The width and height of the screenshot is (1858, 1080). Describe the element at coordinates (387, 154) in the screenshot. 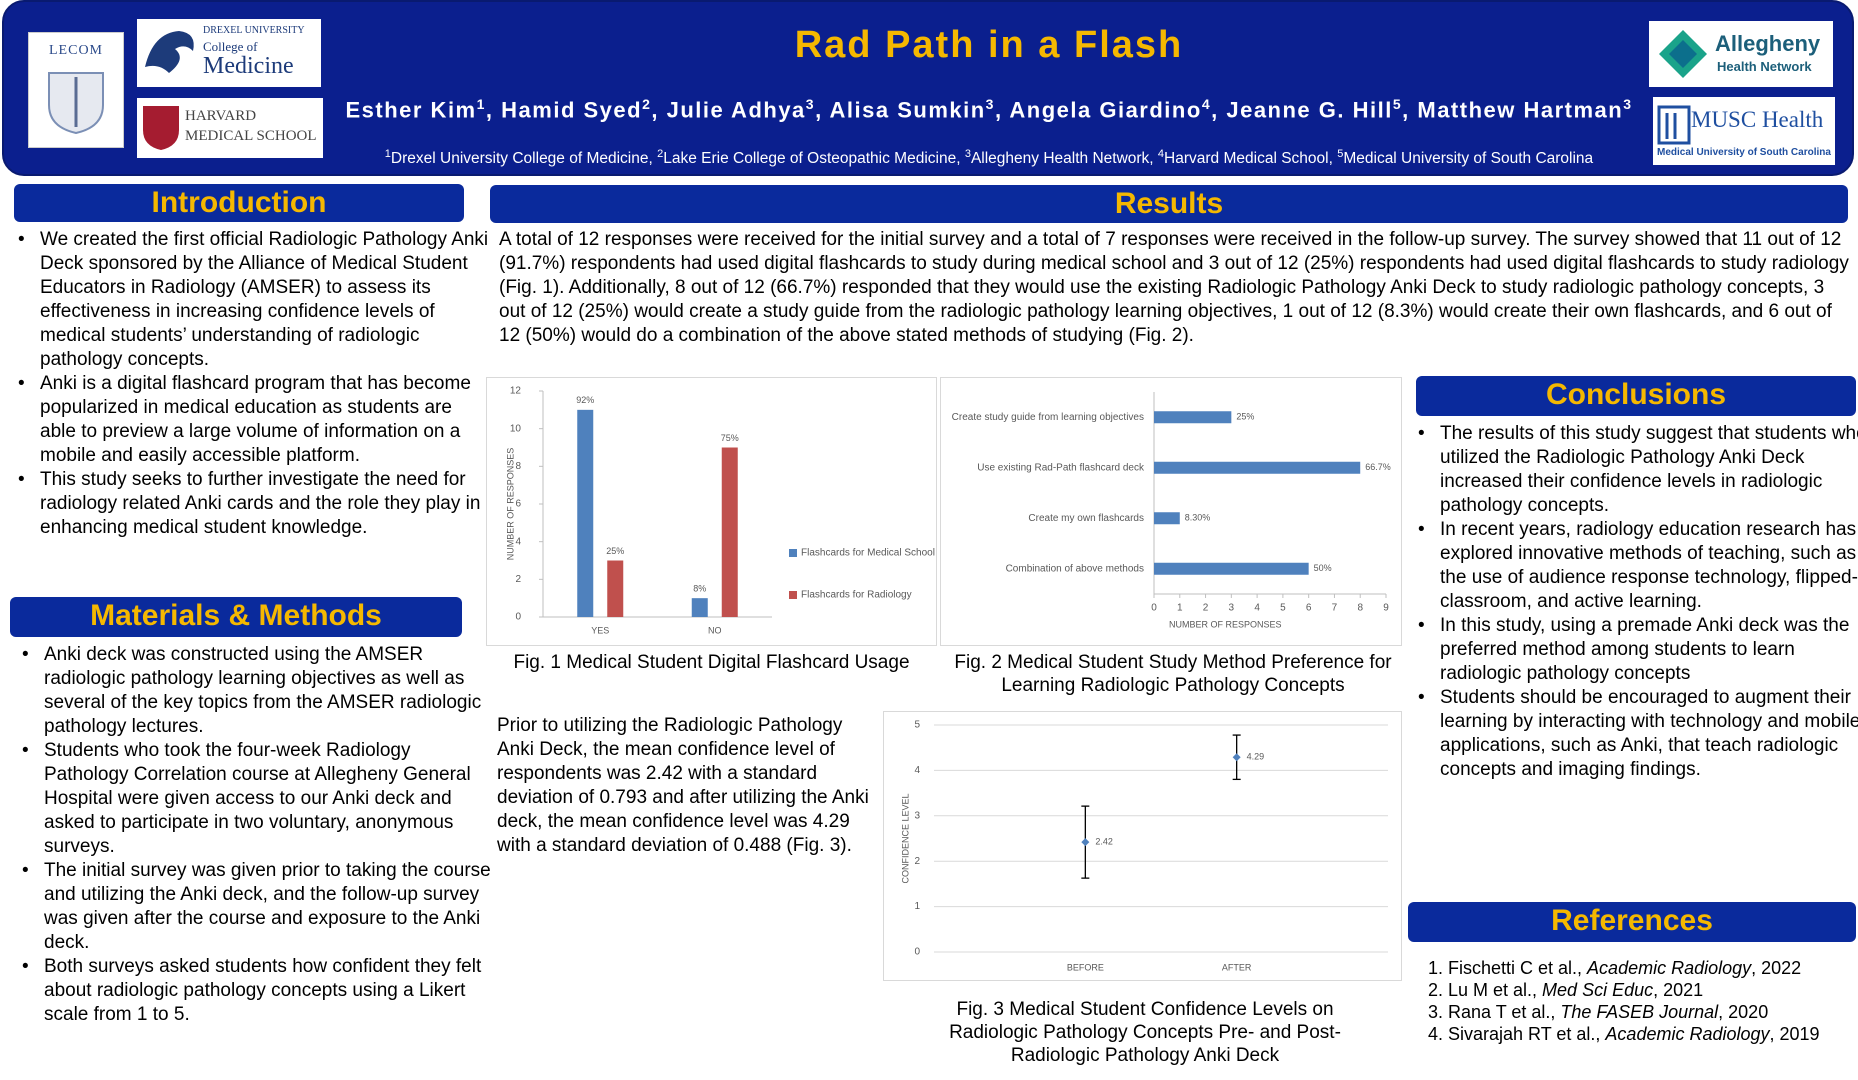

I see `affiliation-sup: 1` at that location.